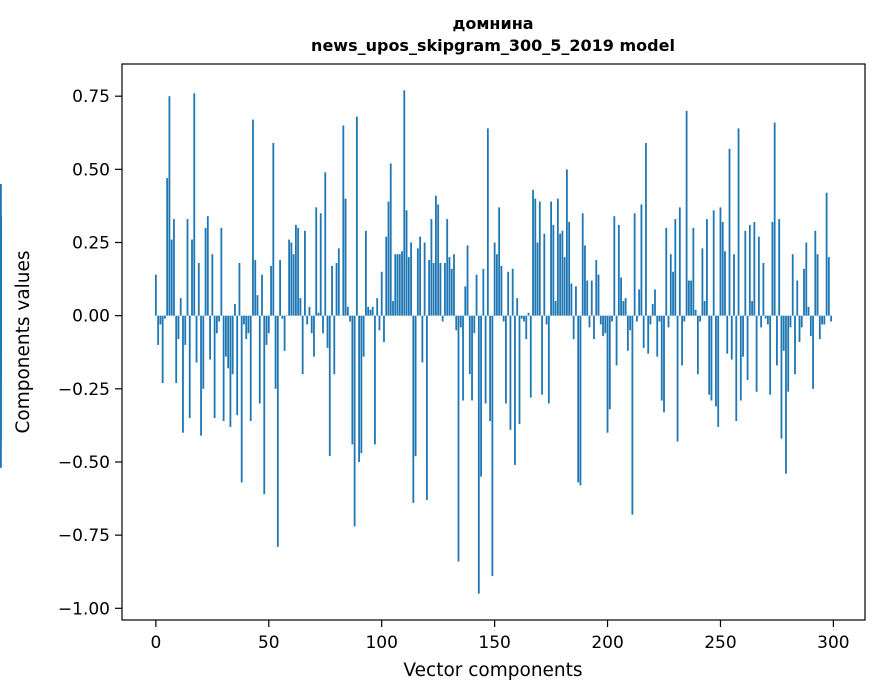 This screenshot has height=700, width=880. What do you see at coordinates (833, 643) in the screenshot?
I see `x-tick-label: 300` at bounding box center [833, 643].